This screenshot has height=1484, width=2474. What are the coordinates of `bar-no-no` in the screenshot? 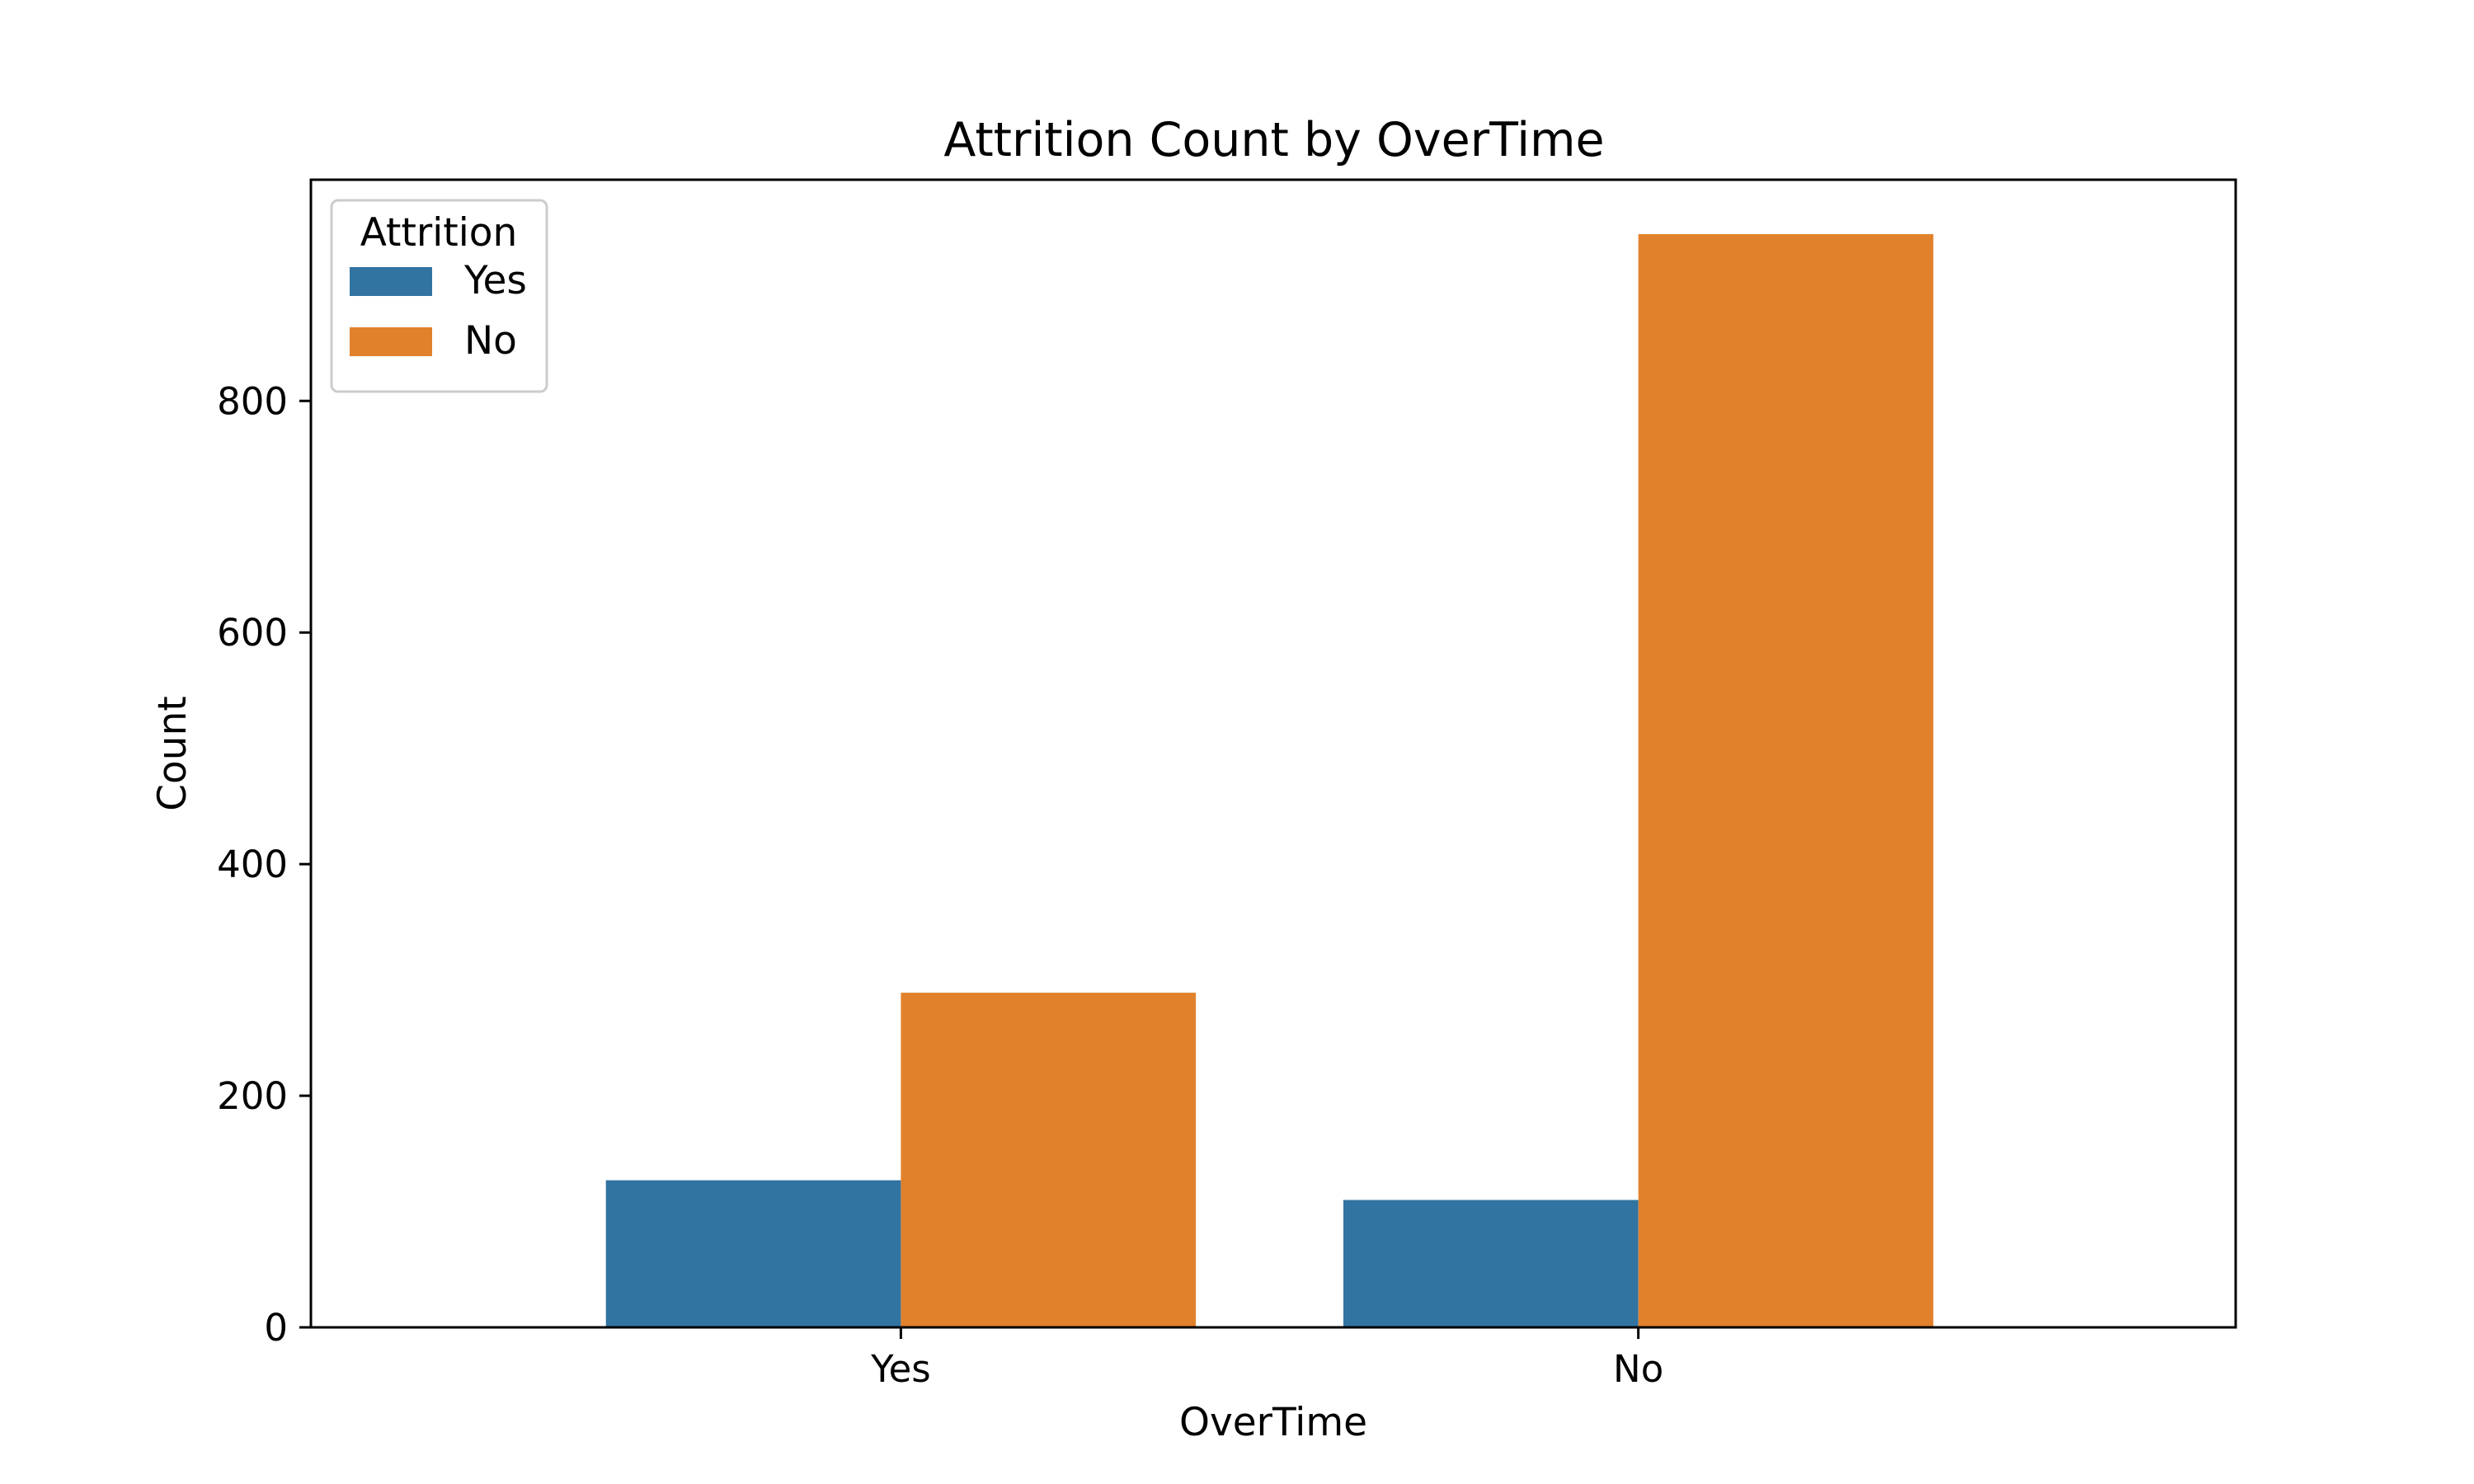 It's located at (1786, 780).